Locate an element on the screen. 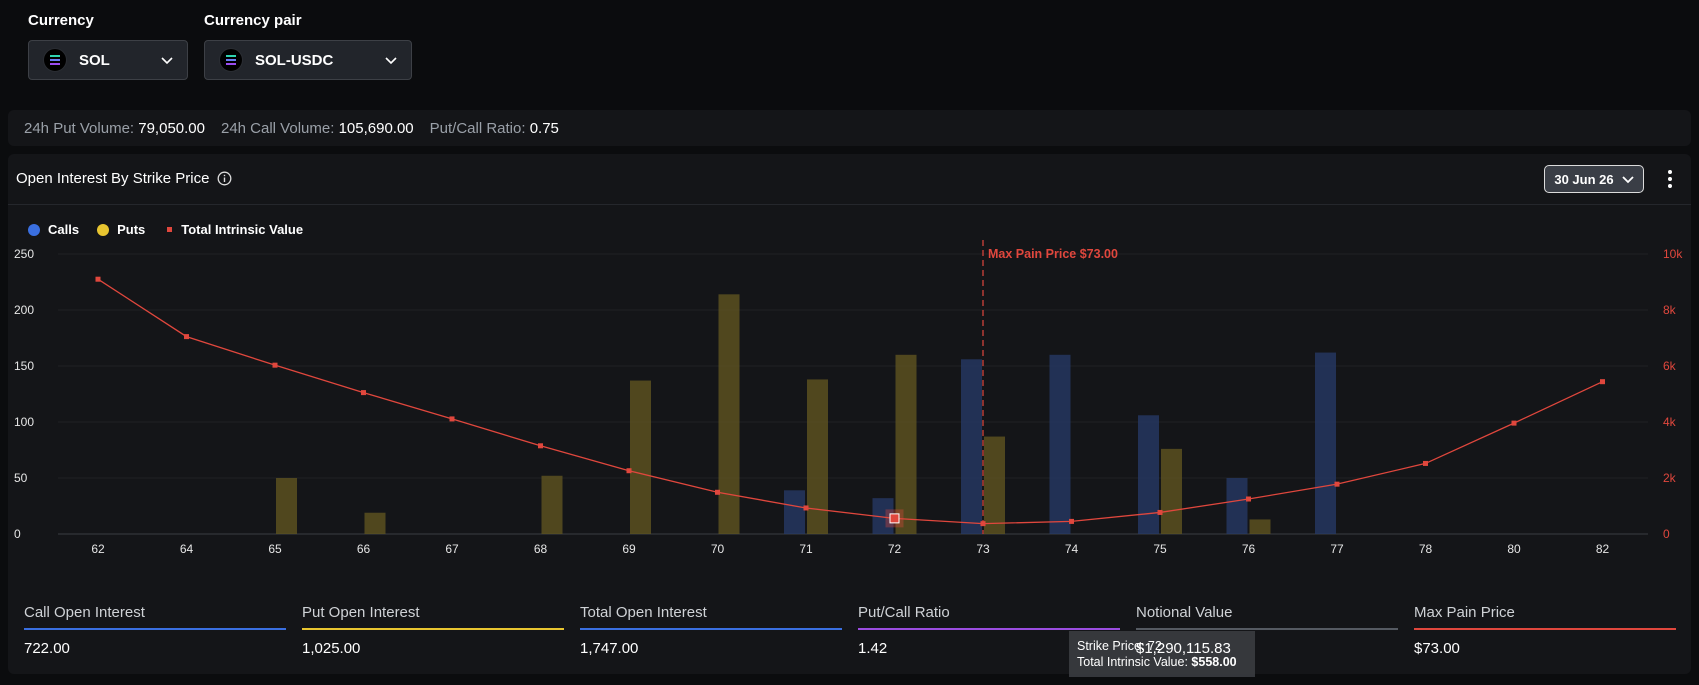  x-tick-label: 68 is located at coordinates (541, 549).